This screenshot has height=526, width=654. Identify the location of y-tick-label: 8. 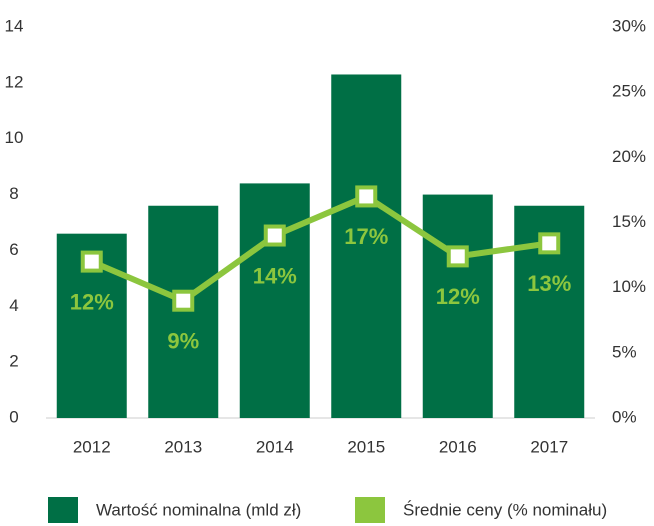
(13, 193).